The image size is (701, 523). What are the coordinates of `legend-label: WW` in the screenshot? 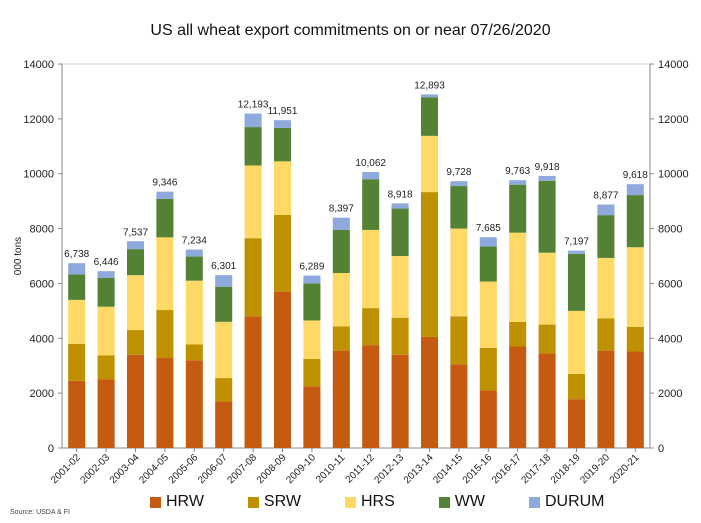 It's located at (469, 501).